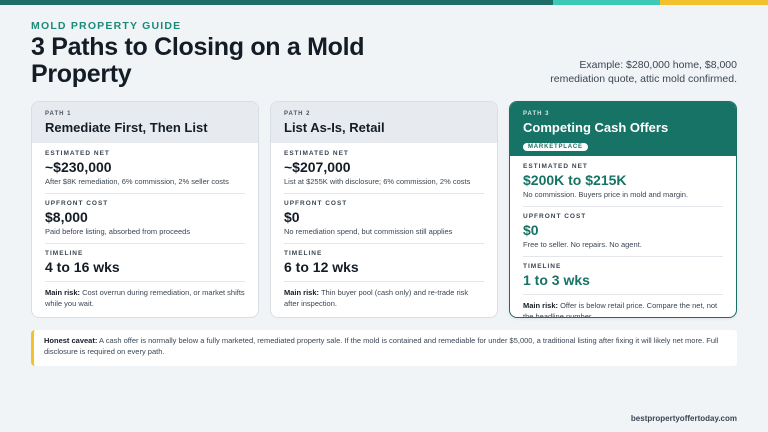  Describe the element at coordinates (606, 2) in the screenshot. I see `accent-segment-teal` at that location.